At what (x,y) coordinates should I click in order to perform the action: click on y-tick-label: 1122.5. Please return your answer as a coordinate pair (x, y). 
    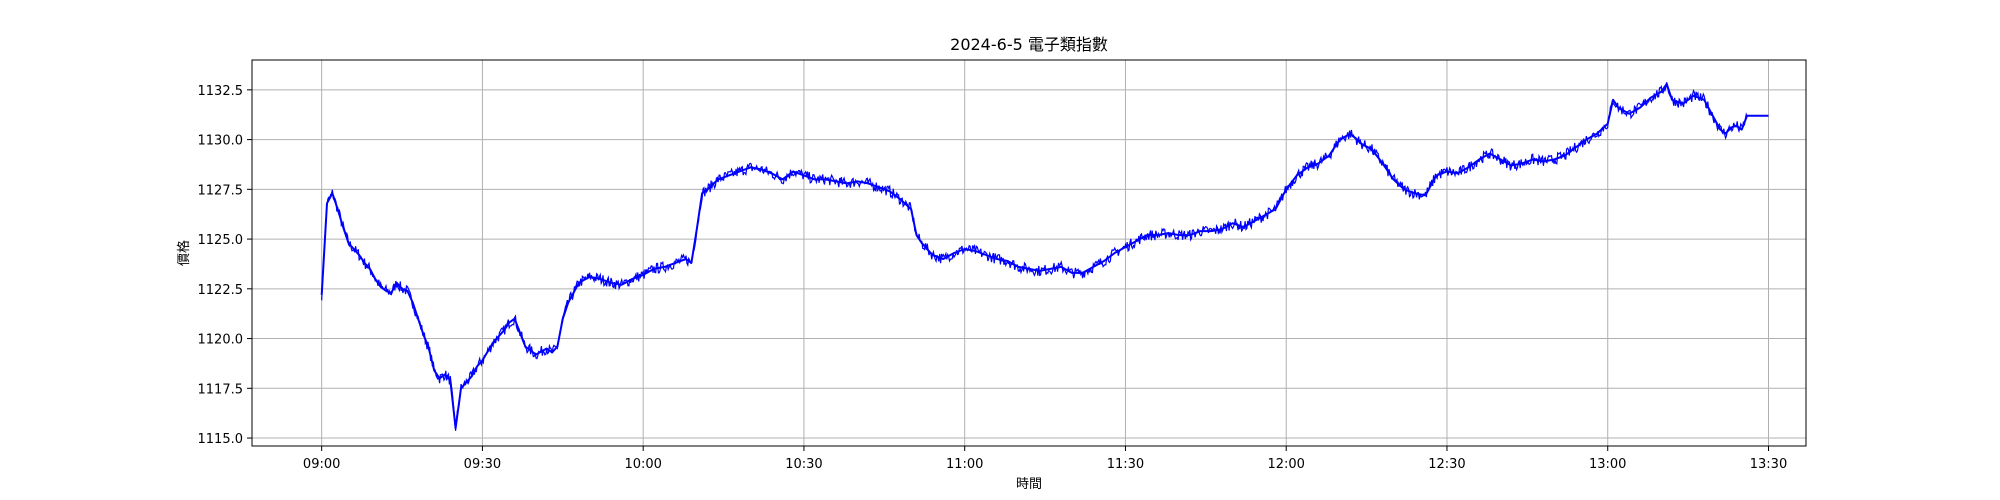
    Looking at the image, I should click on (221, 290).